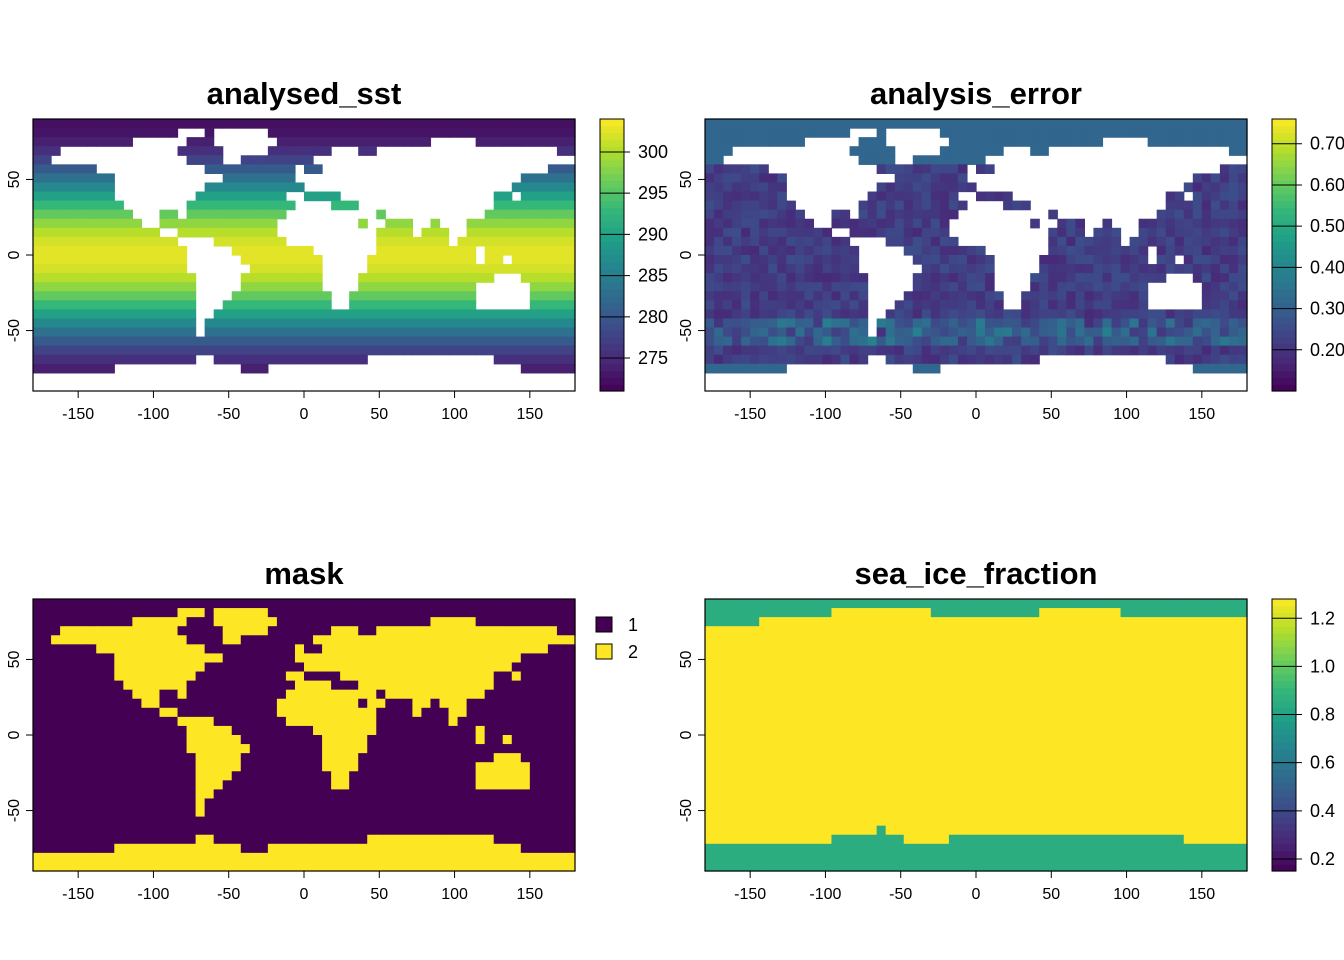 The width and height of the screenshot is (1344, 960). Describe the element at coordinates (612, 231) in the screenshot. I see `colorbar-segment` at that location.